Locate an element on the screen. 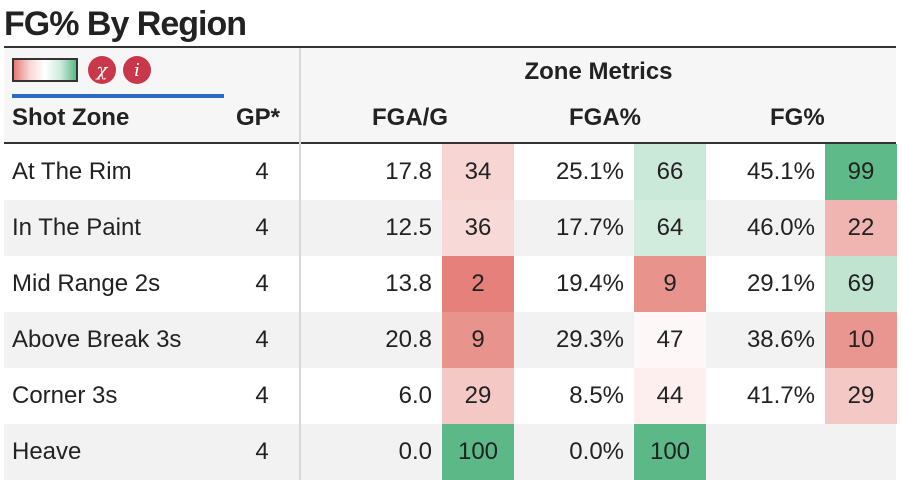 This screenshot has height=480, width=902. cell-shot-zone: Corner 3s is located at coordinates (65, 395).